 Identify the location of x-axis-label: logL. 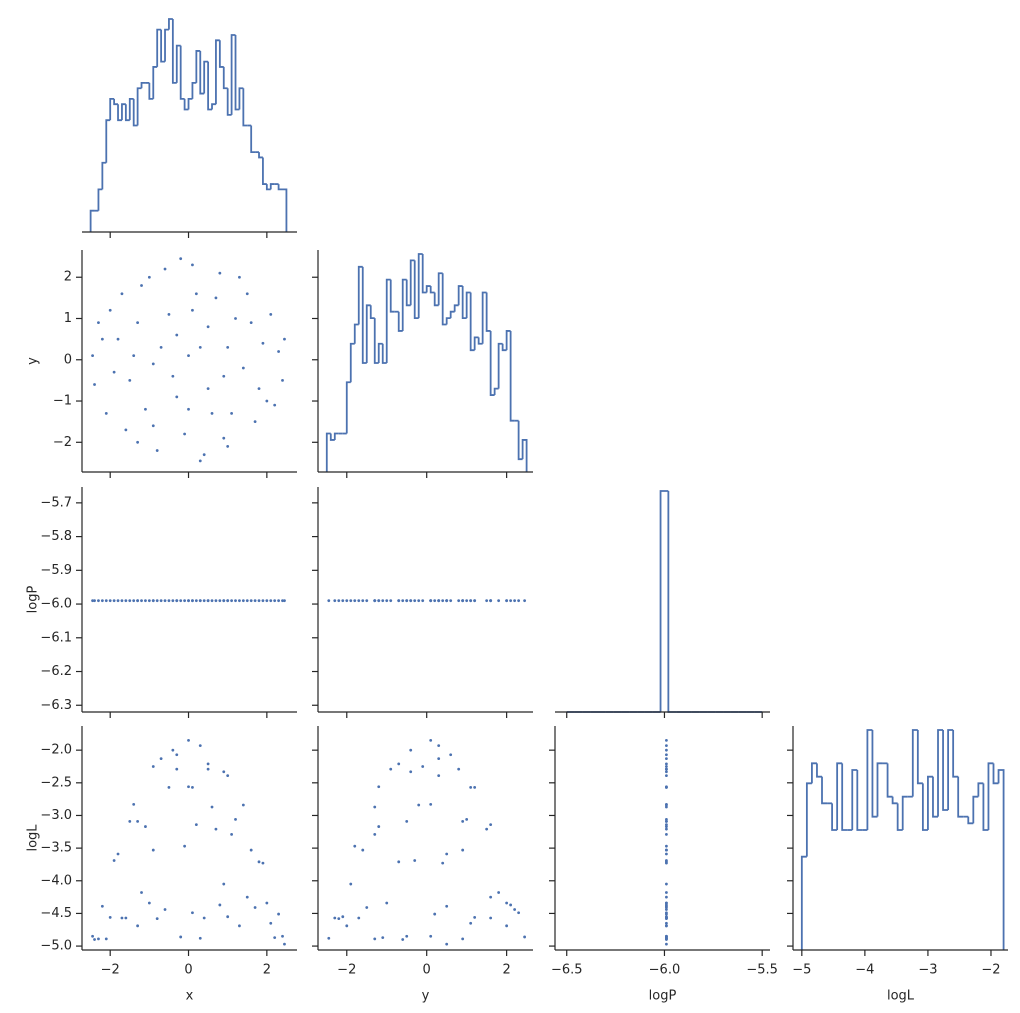
(901, 996).